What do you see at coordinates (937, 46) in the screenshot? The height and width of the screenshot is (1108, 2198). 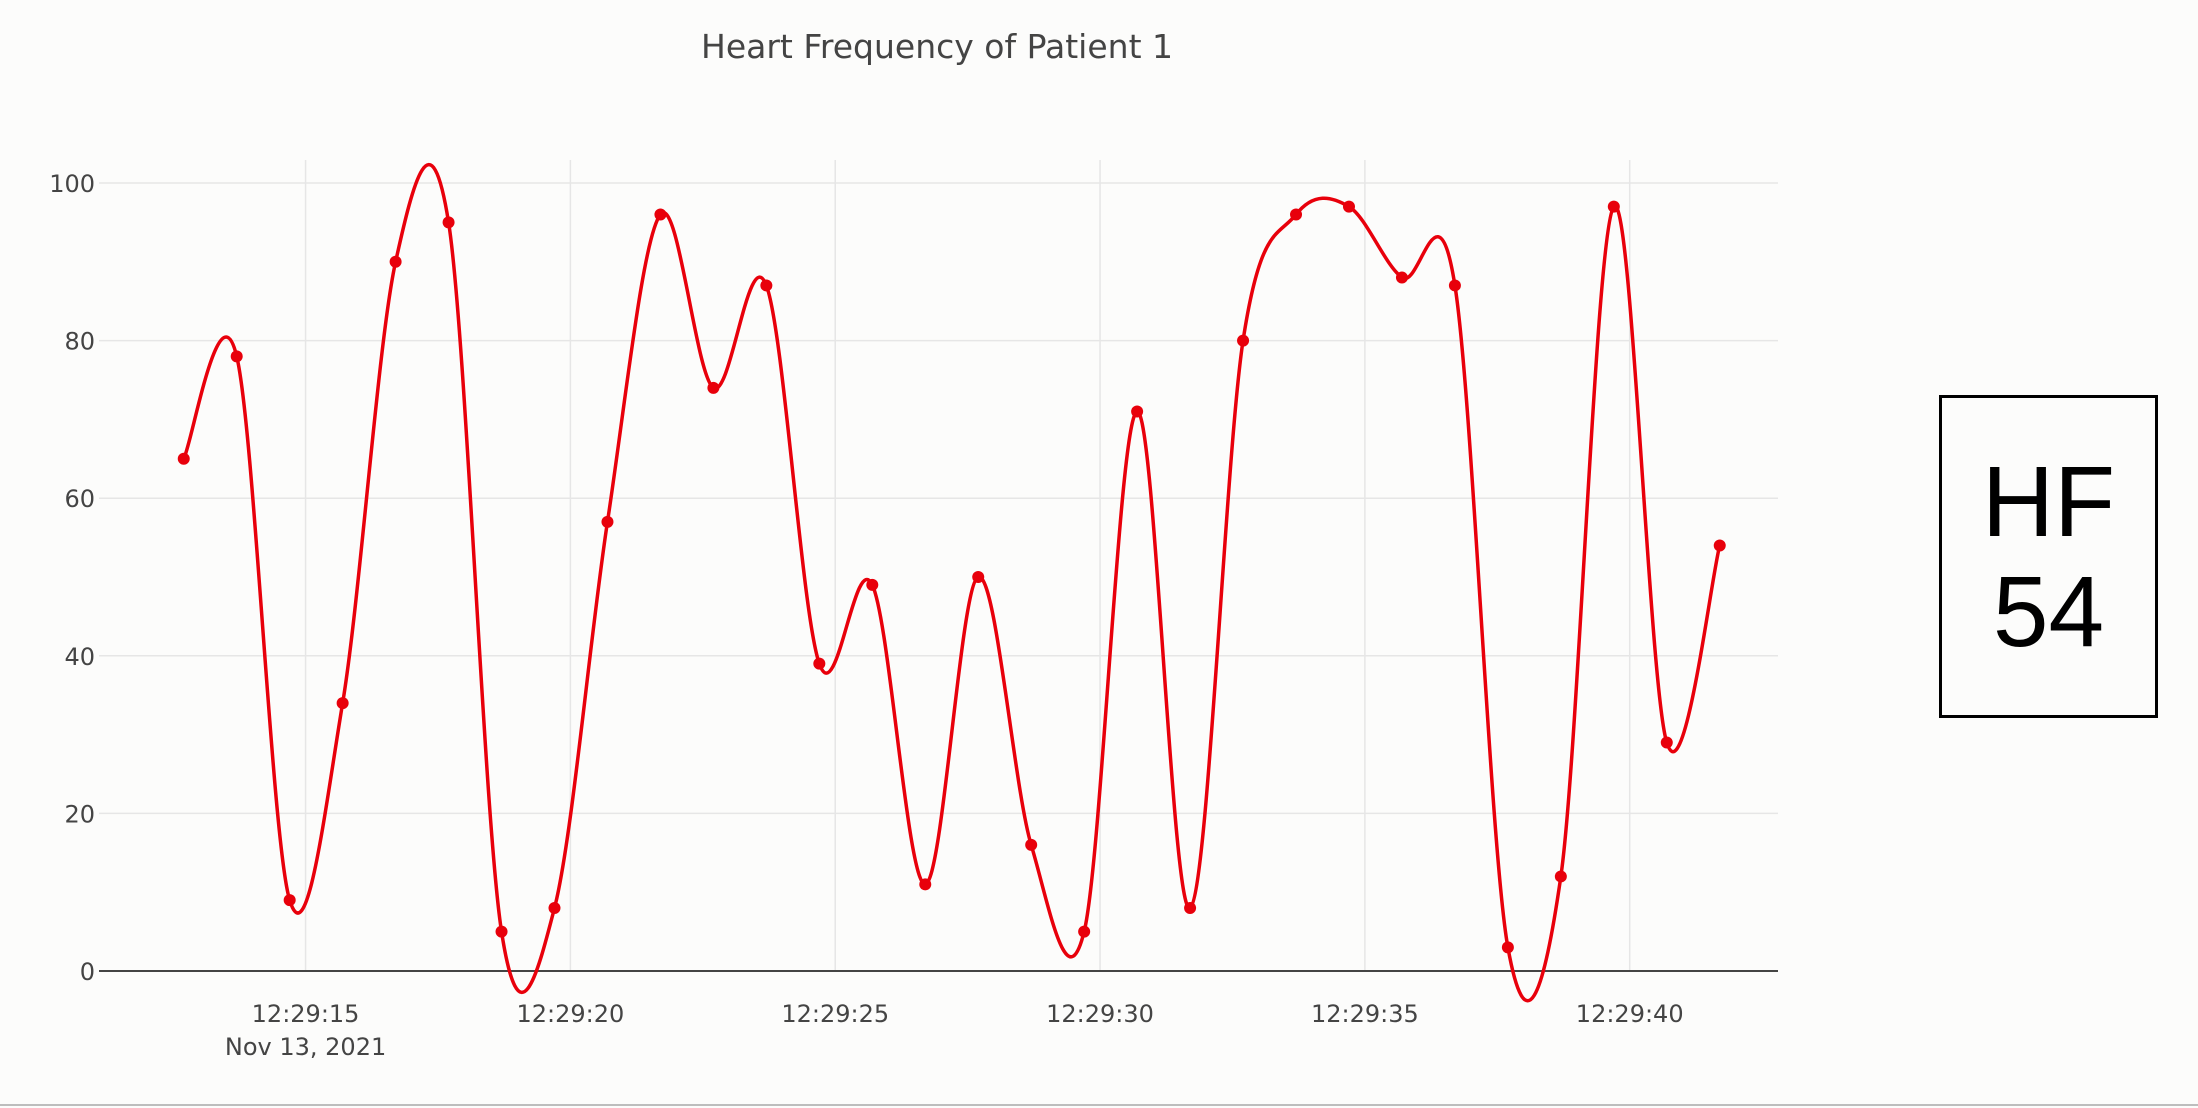 I see `chart-title: Heart Frequency of Patient 1` at bounding box center [937, 46].